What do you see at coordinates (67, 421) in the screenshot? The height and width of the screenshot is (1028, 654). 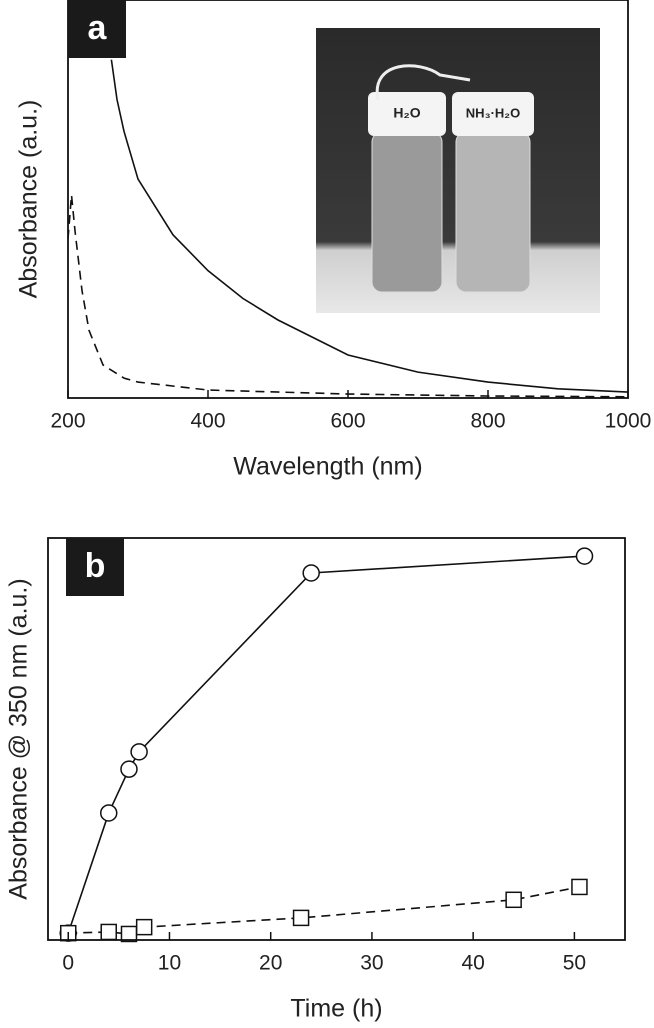 I see `x-tick-label: 200` at bounding box center [67, 421].